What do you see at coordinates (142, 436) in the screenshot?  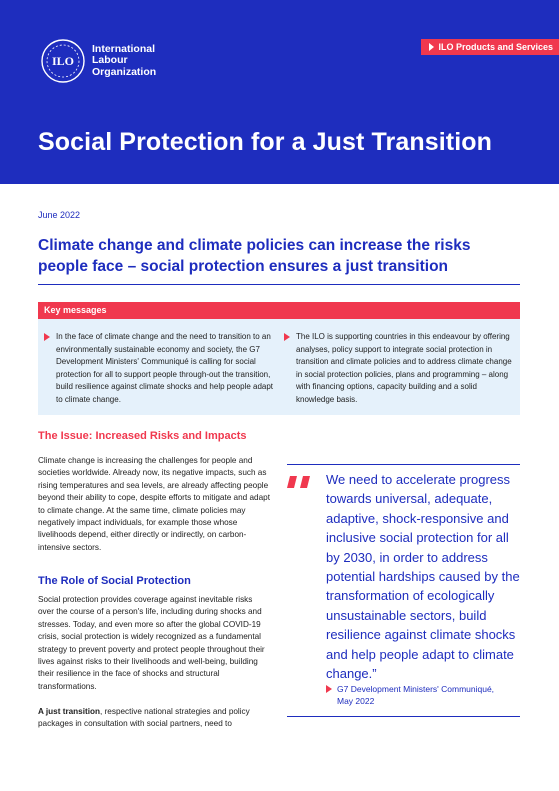 I see `section-heading-issue: The Issue: Increased Risks and Impacts` at bounding box center [142, 436].